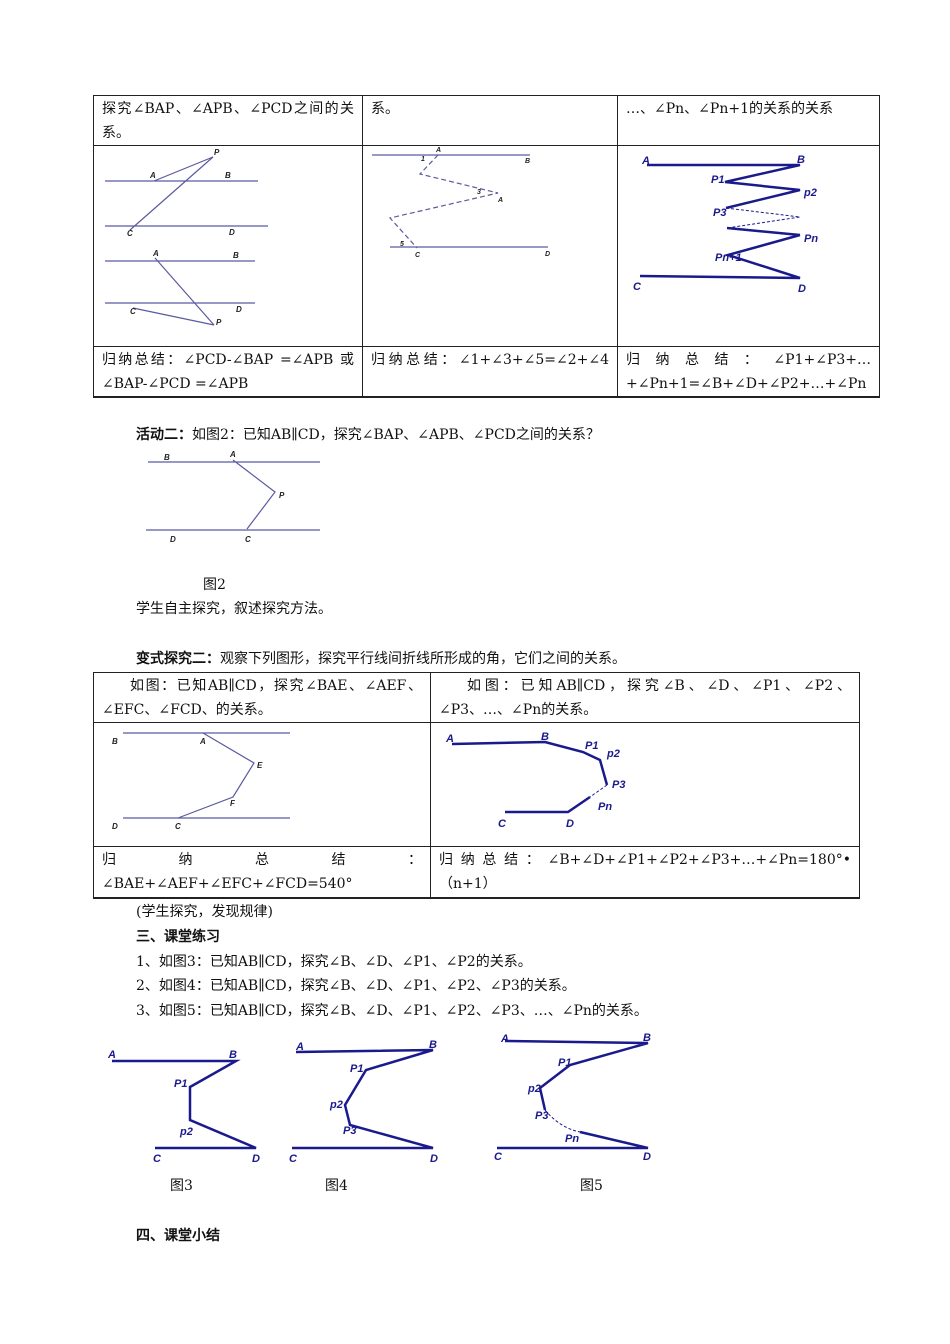  I want to click on figure-label: 1, so click(423, 159).